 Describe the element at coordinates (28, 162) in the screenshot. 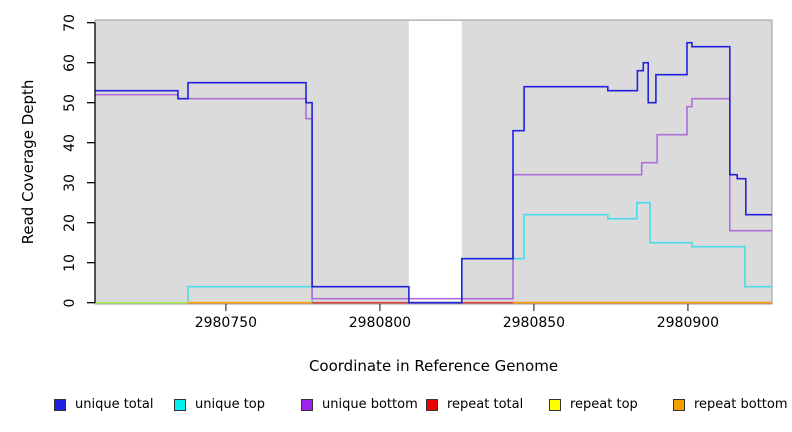

I see `y-axis-title: Read Coverage Depth` at that location.